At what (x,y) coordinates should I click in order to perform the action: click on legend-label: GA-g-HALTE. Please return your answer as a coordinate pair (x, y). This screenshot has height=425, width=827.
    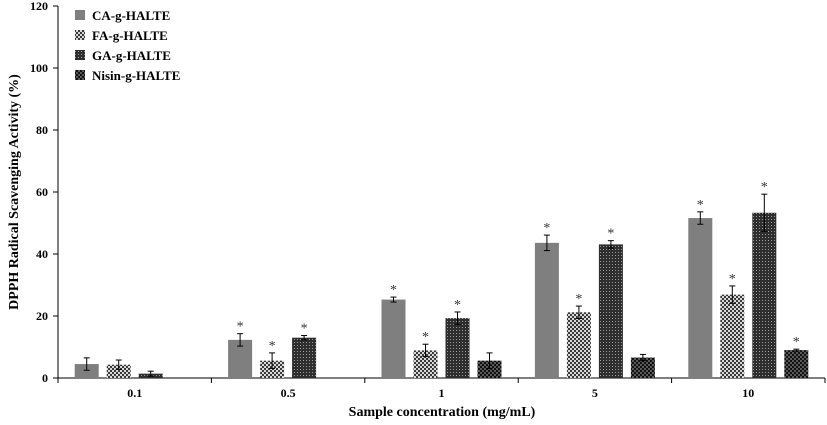
    Looking at the image, I should click on (131, 55).